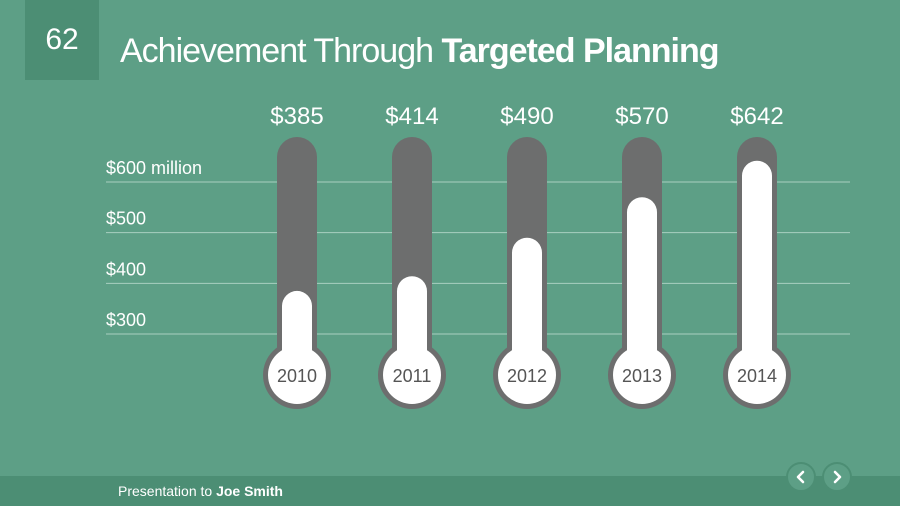  What do you see at coordinates (412, 256) in the screenshot?
I see `thermometer-2011: 2011 $414` at bounding box center [412, 256].